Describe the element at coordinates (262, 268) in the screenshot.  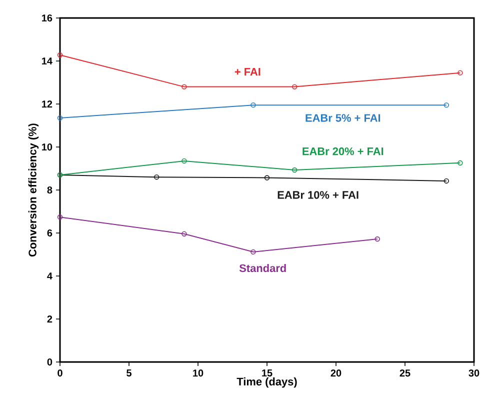
I see `series-label: Standard` at that location.